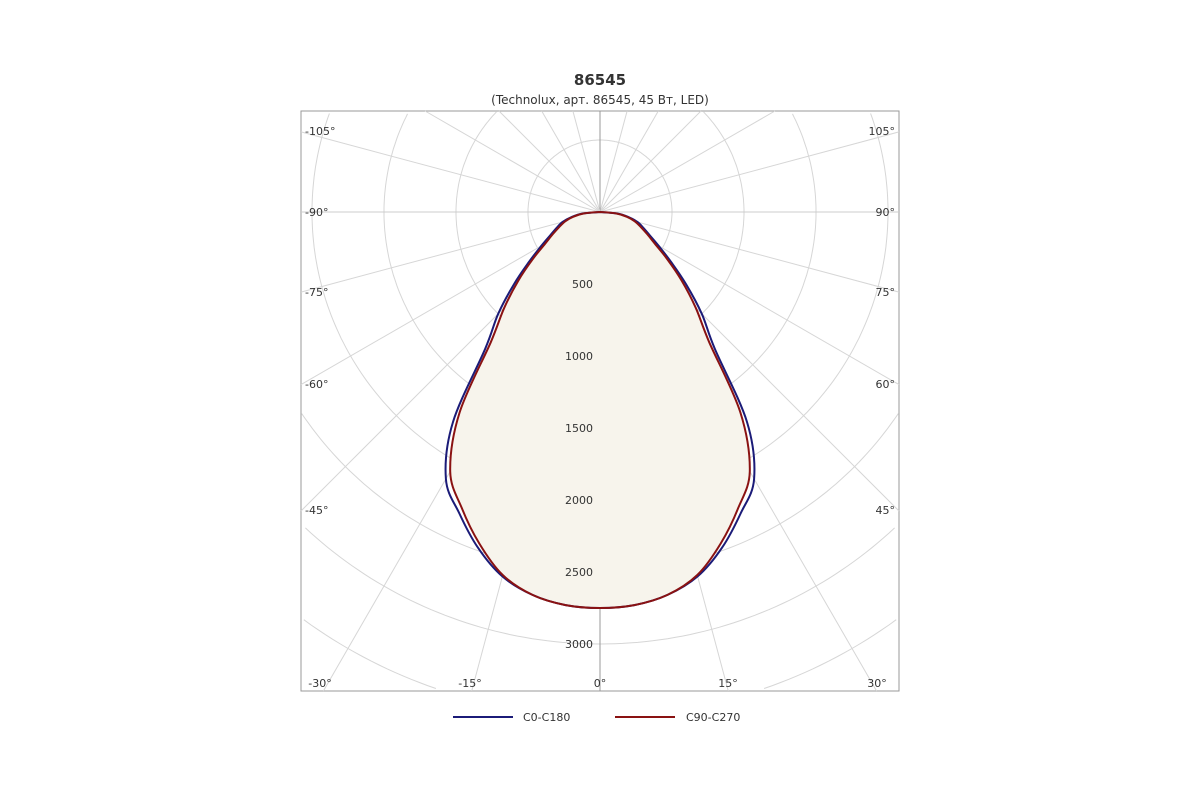 The width and height of the screenshot is (1200, 800). What do you see at coordinates (886, 510) in the screenshot?
I see `angle-label: 45°` at bounding box center [886, 510].